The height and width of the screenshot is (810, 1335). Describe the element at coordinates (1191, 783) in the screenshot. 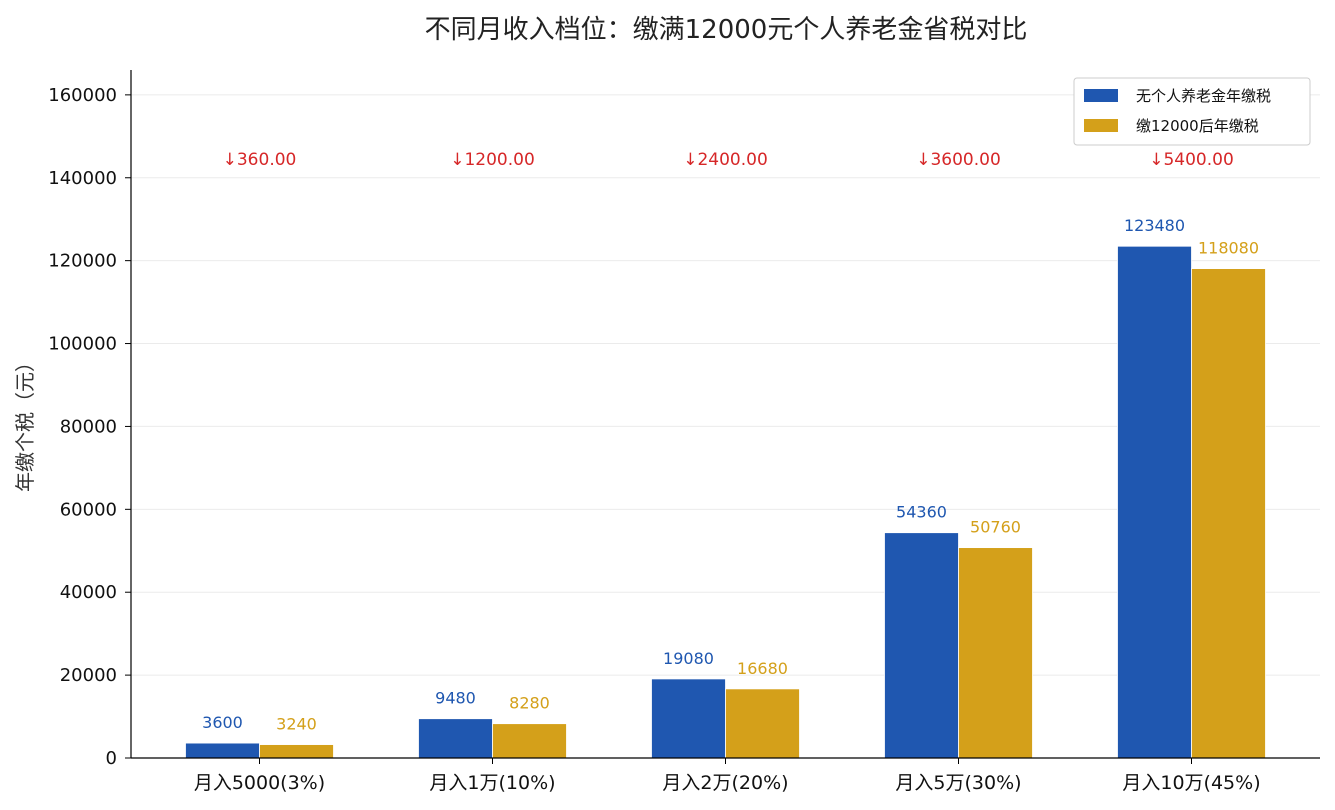

I see `x-tick-label-4: 月入10万(45%)` at that location.